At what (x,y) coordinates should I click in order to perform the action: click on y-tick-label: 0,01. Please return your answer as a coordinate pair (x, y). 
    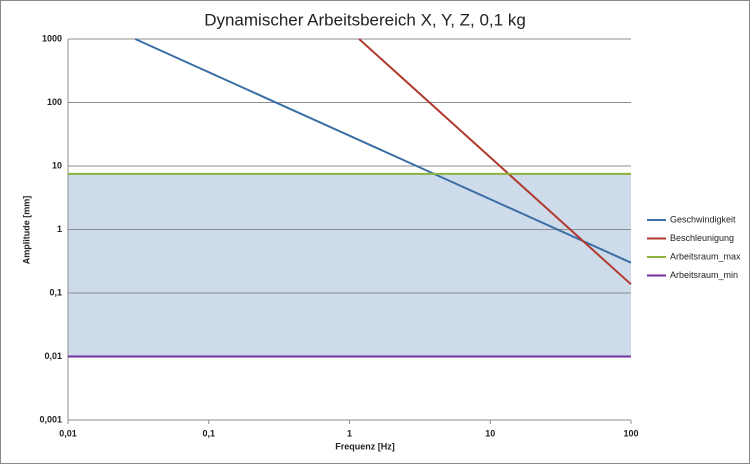
    Looking at the image, I should click on (53, 356).